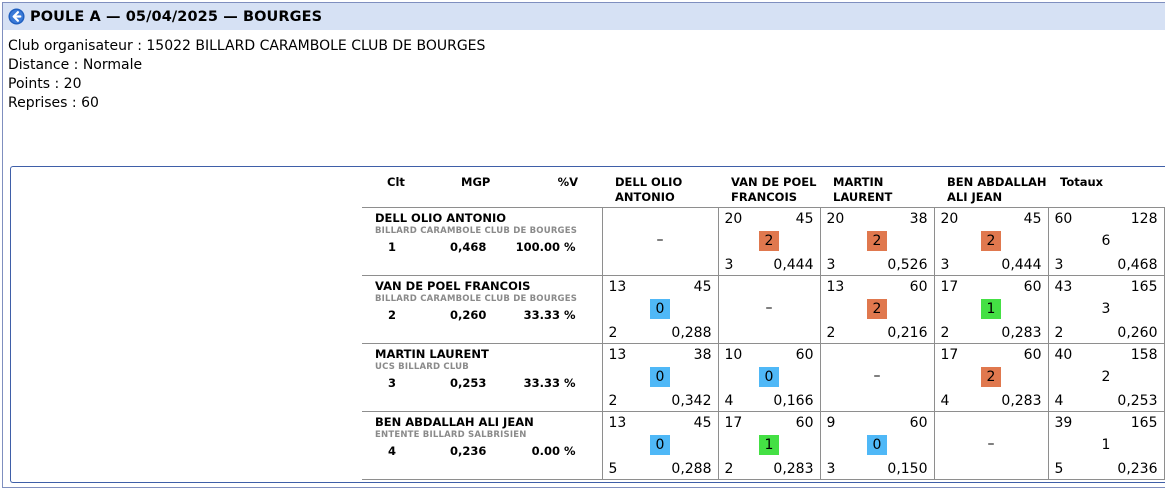 This screenshot has height=490, width=1165. What do you see at coordinates (769, 265) in the screenshot?
I see `match-stats: 3 0,444` at bounding box center [769, 265].